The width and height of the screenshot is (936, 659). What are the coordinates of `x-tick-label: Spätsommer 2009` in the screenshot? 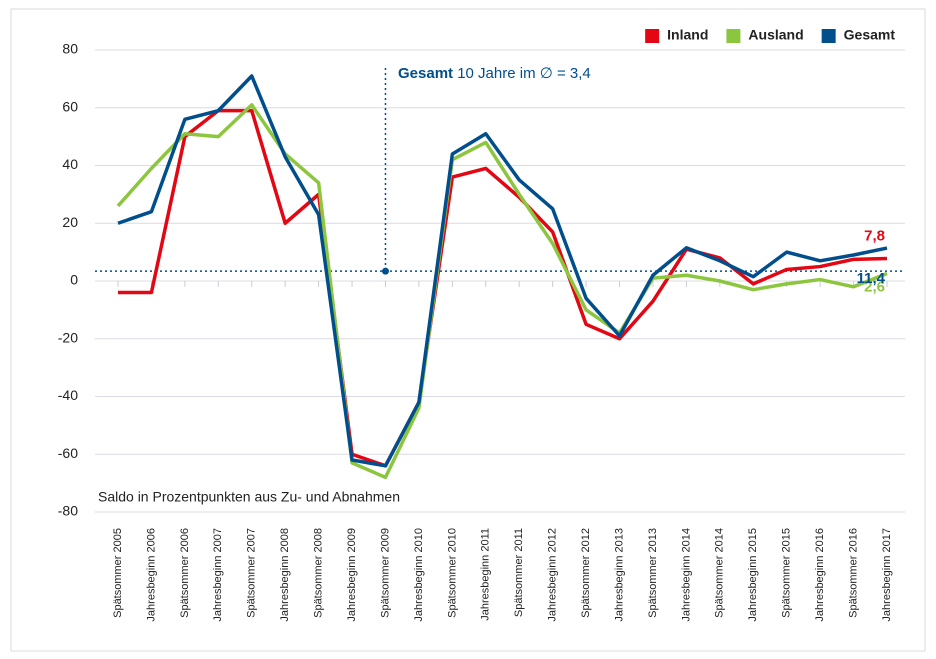 It's located at (385, 573).